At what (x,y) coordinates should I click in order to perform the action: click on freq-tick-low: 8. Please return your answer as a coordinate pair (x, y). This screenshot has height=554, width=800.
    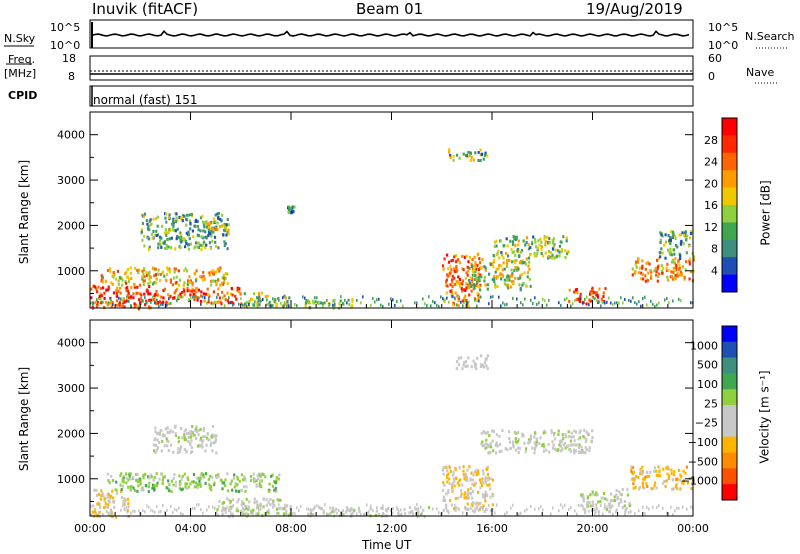
    Looking at the image, I should click on (71, 76).